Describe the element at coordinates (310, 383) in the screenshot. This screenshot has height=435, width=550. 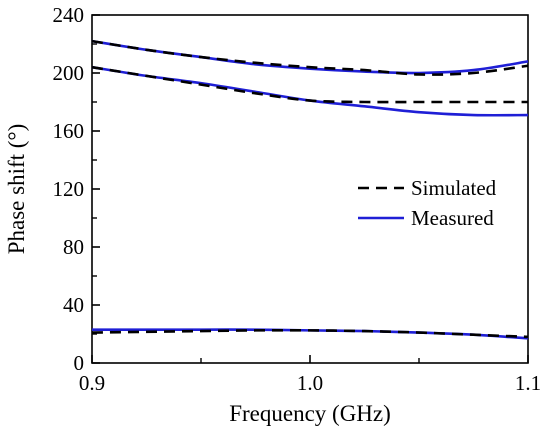
I see `x-tick-label: 1.0` at that location.